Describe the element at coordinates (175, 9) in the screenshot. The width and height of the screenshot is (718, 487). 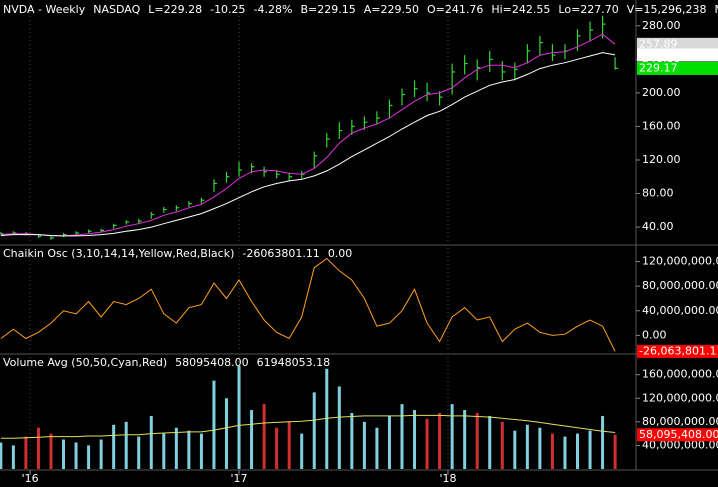
I see `quote-item: L=229.28` at that location.